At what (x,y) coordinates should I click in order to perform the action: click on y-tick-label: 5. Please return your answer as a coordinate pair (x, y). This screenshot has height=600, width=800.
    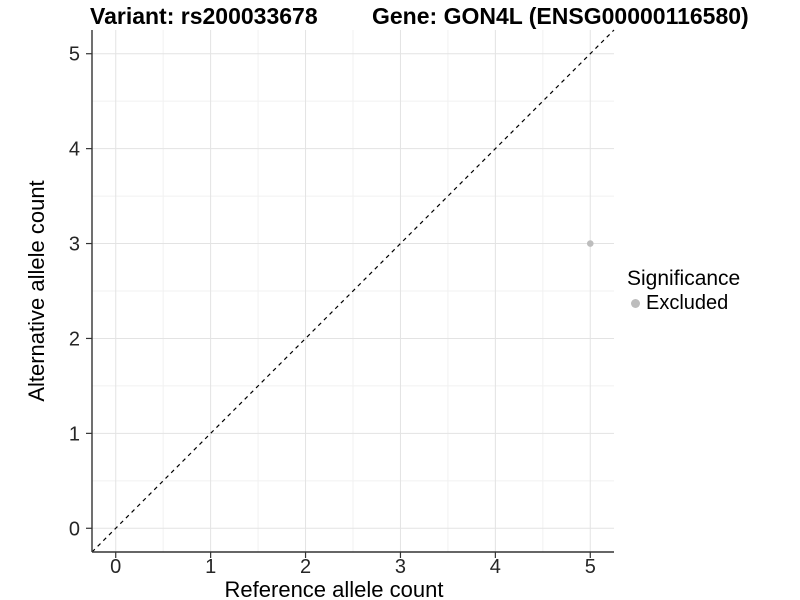
    Looking at the image, I should click on (74, 55).